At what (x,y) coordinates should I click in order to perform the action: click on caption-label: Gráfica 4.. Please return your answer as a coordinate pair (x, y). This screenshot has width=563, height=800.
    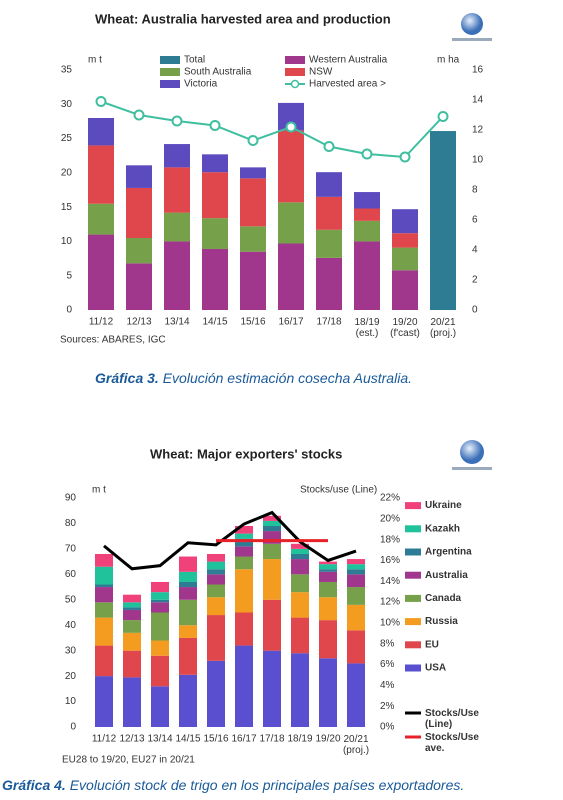
    Looking at the image, I should click on (34, 785).